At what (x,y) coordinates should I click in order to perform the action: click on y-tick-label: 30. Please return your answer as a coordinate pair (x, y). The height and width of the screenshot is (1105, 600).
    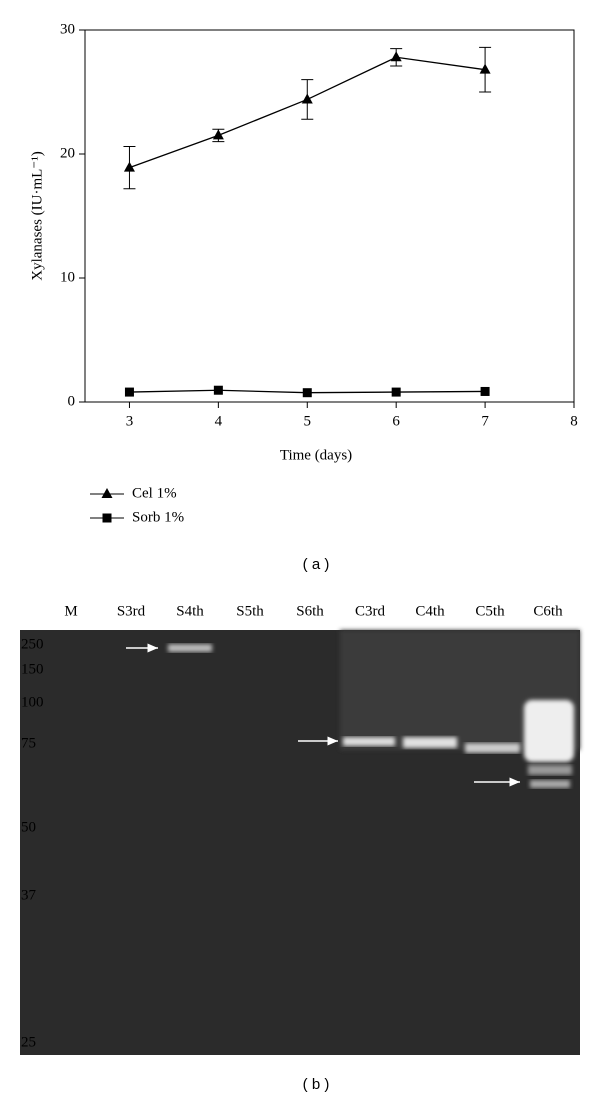
    Looking at the image, I should click on (67, 29).